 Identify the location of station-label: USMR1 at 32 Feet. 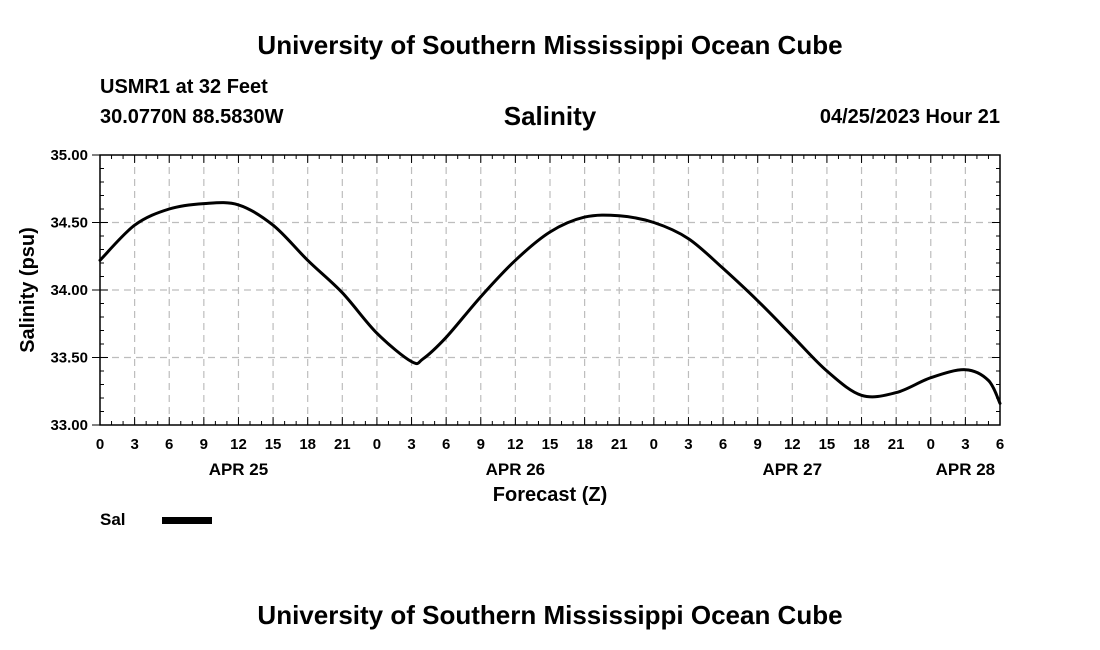
(184, 87).